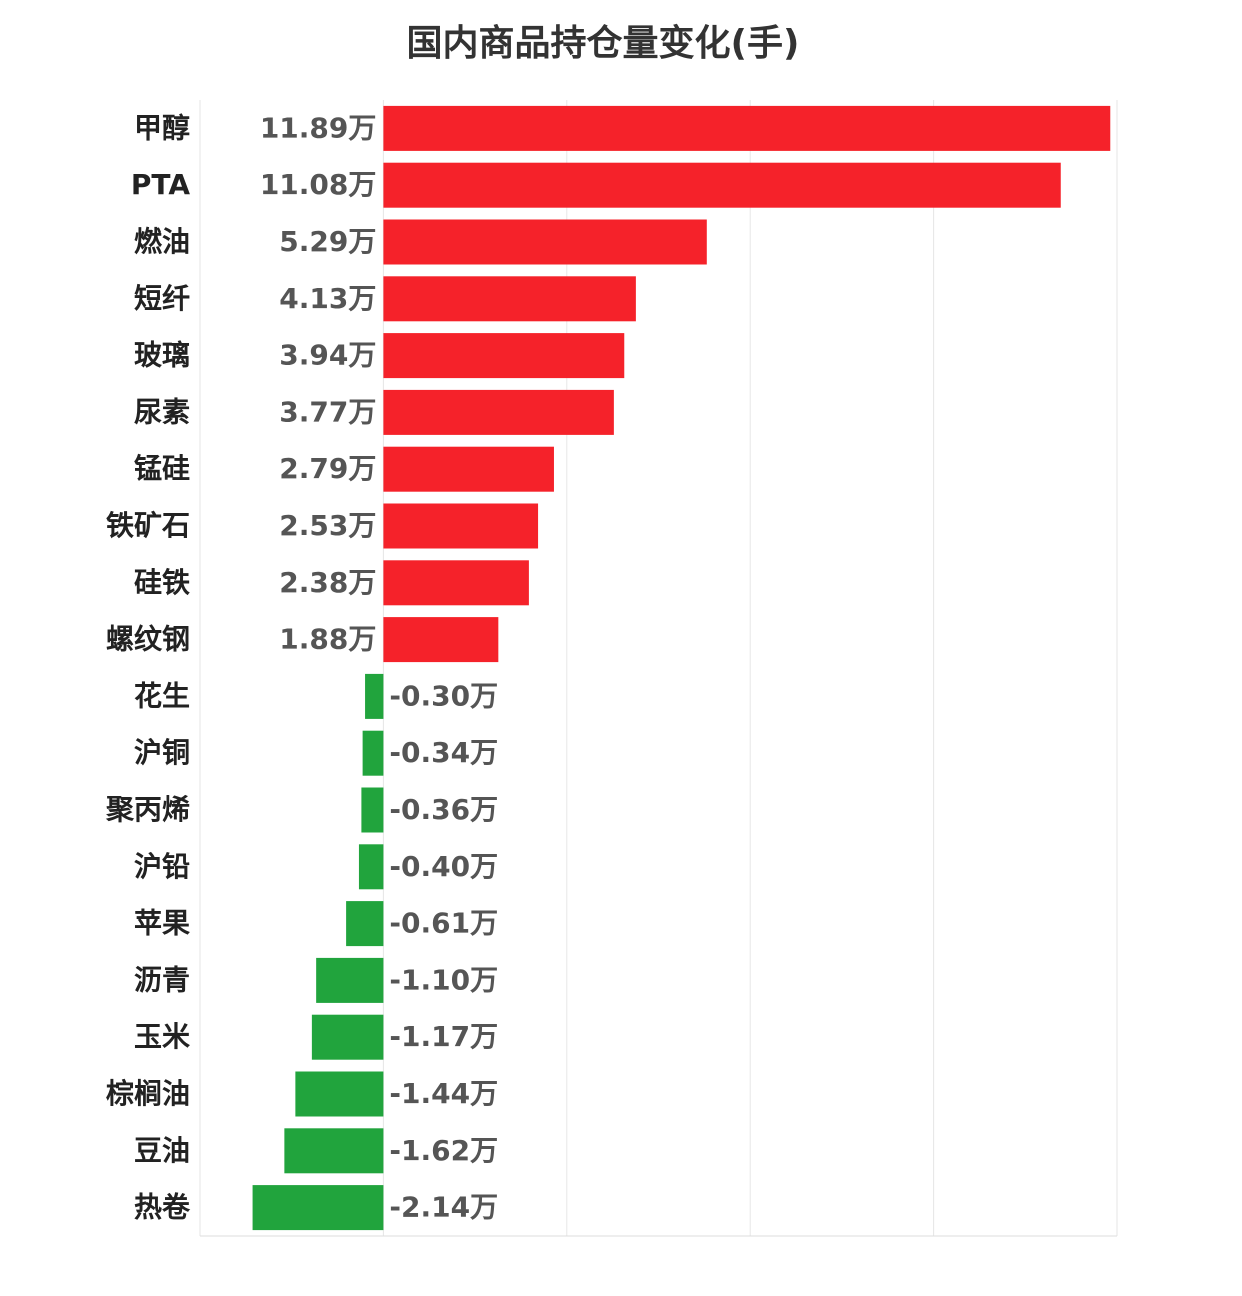  Describe the element at coordinates (162, 752) in the screenshot. I see `category-label: 沪铜` at that location.